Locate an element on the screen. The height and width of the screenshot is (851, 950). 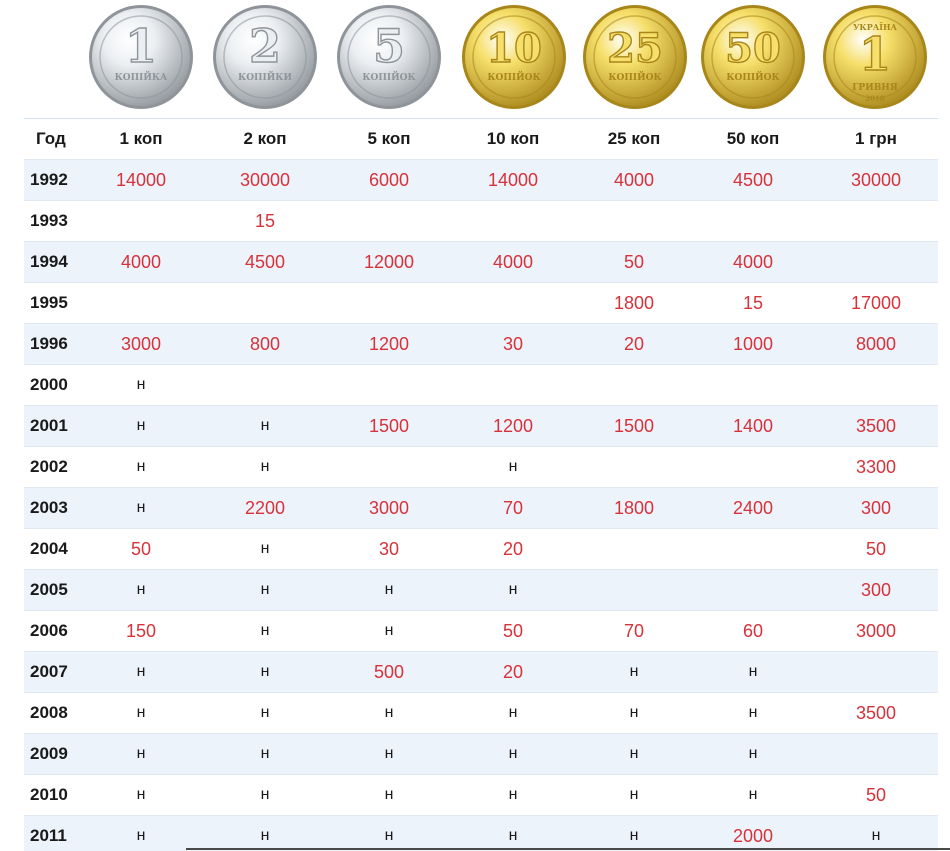
row-year: 1994 is located at coordinates (52, 262).